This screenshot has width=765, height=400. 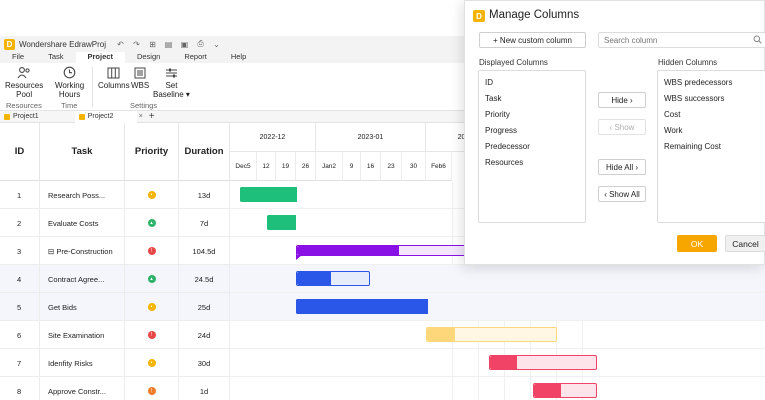 What do you see at coordinates (692, 146) in the screenshot?
I see `hidden-column-item: Remaining Cost` at bounding box center [692, 146].